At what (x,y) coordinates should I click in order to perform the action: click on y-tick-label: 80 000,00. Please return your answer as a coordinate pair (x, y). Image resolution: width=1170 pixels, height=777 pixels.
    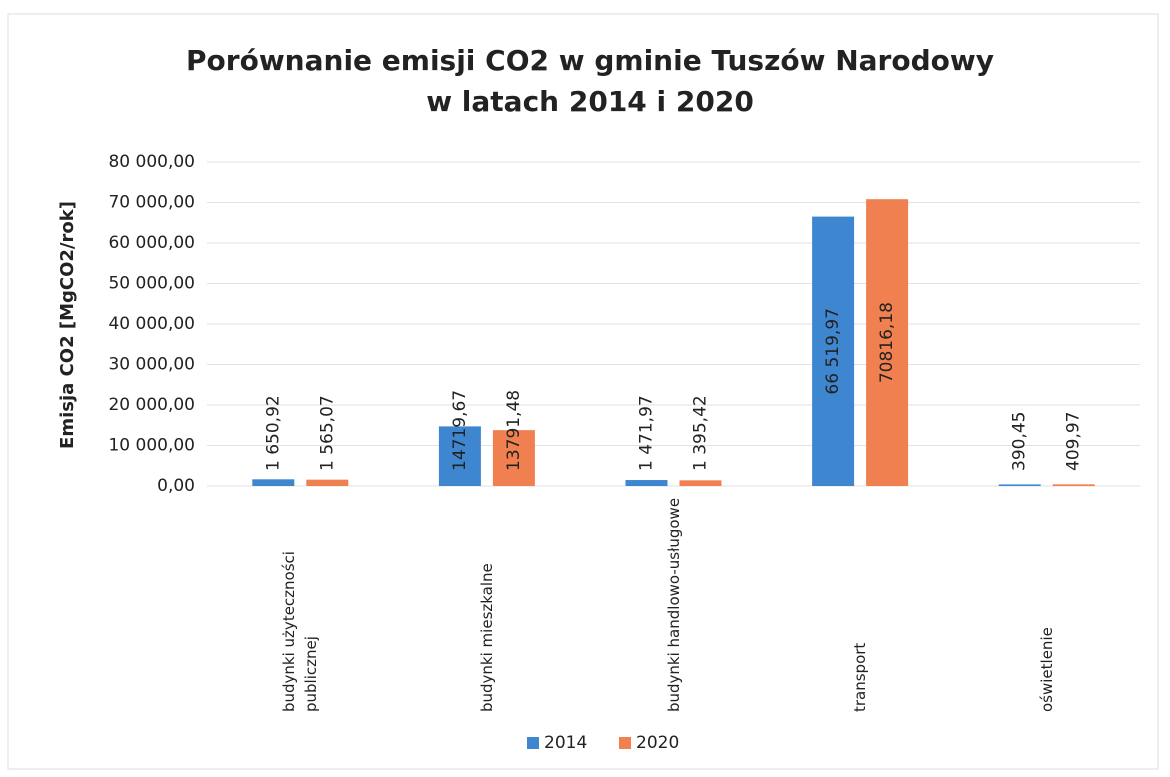
    Looking at the image, I should click on (151, 162).